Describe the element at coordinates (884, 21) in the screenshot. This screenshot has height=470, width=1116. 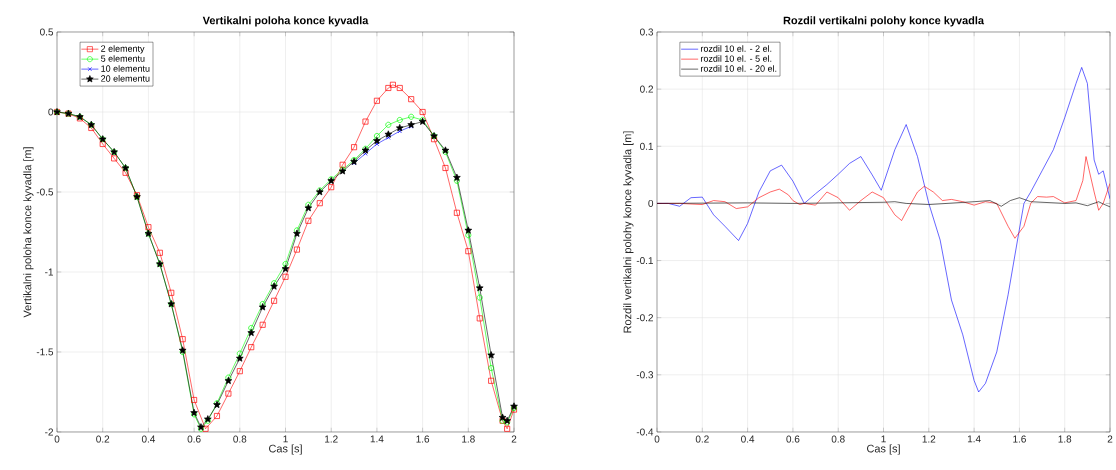
I see `chart-title: Rozdil vertikalni polohy konce kyvadla` at that location.